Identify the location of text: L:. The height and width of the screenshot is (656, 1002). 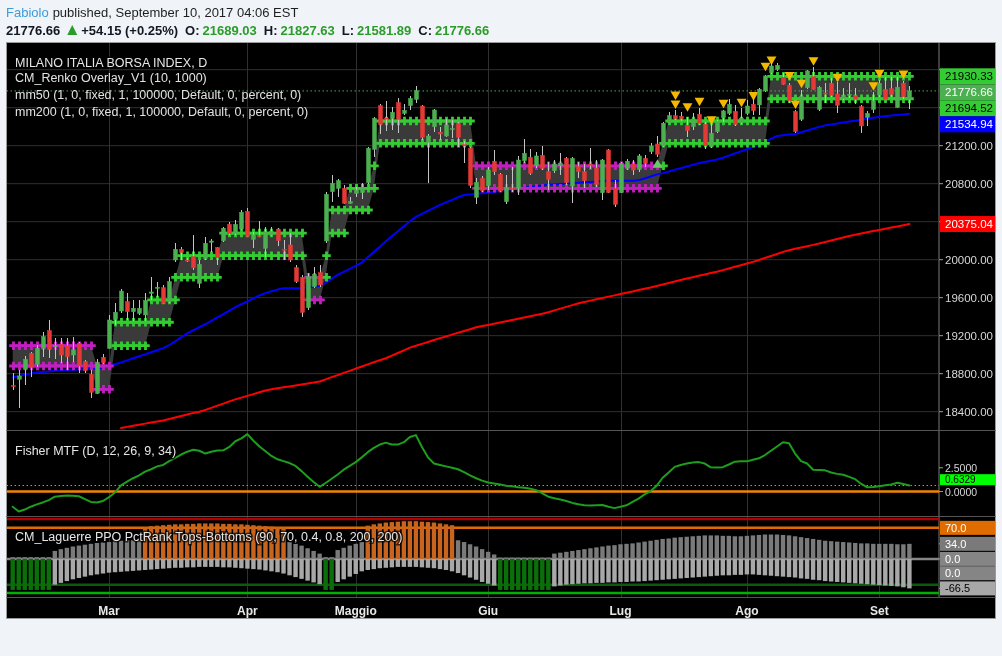
(348, 30).